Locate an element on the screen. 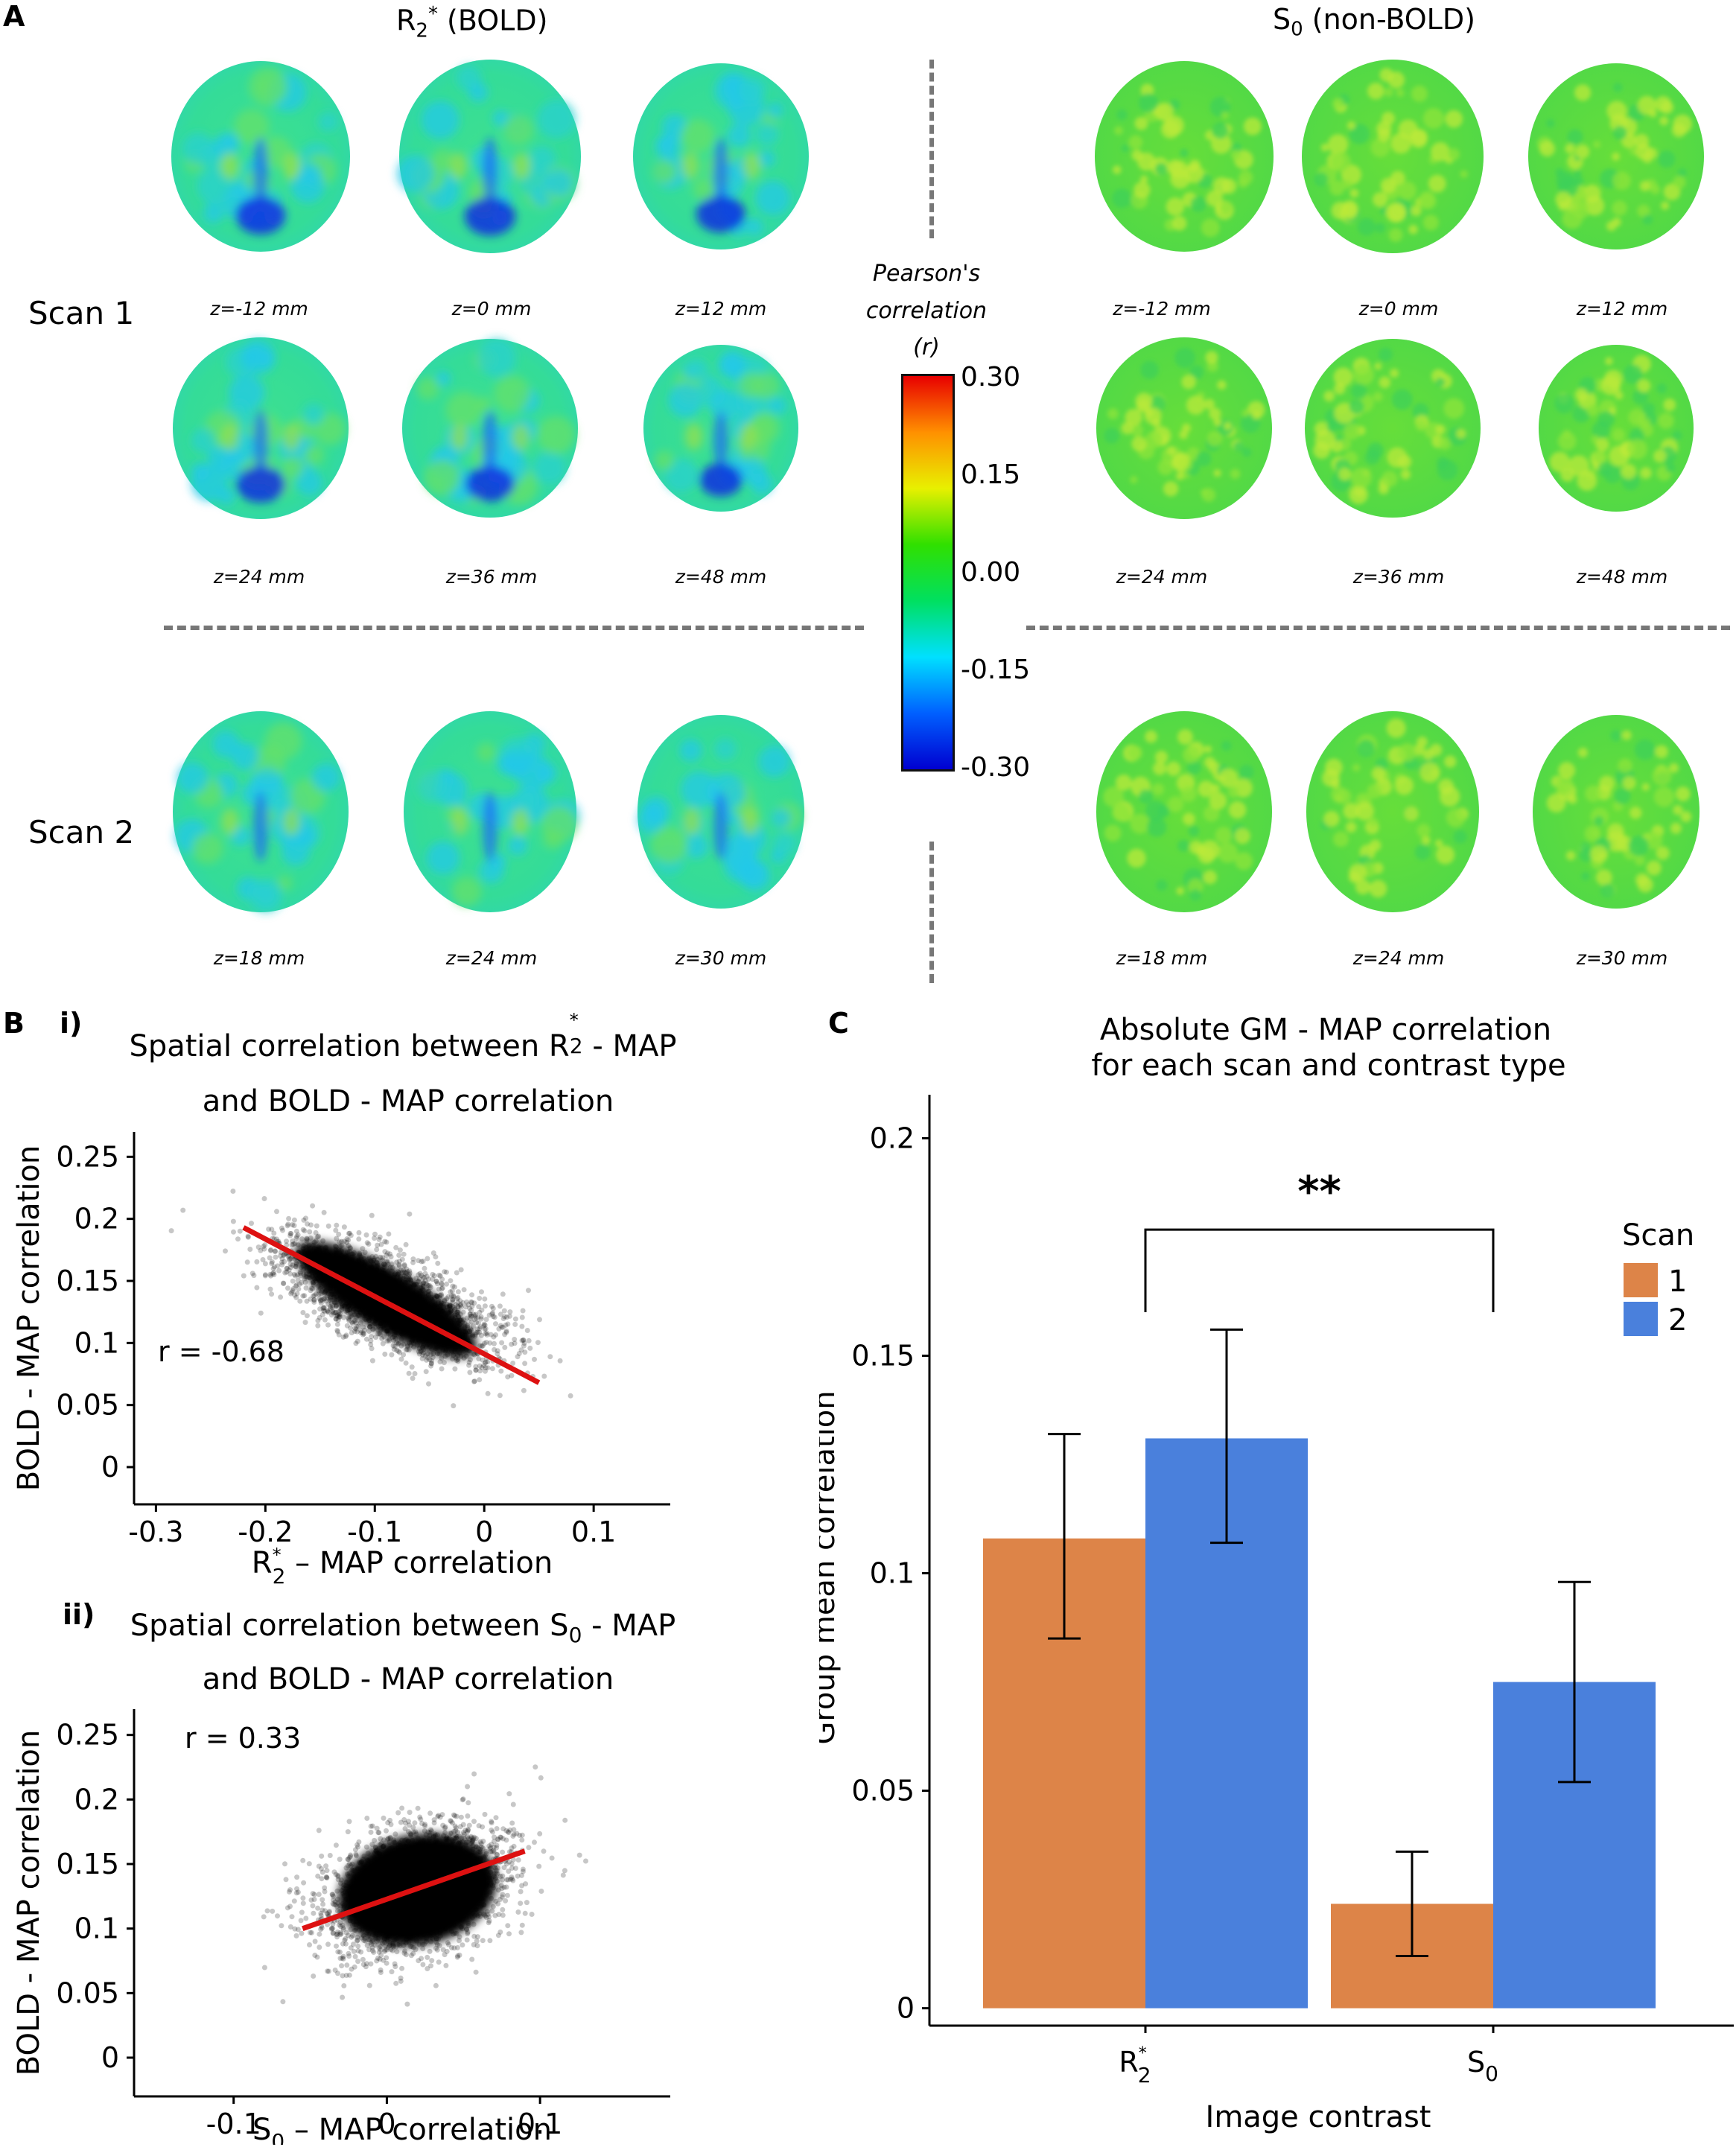 The height and width of the screenshot is (2150, 1736). colorbar-title-line1: Pearson's is located at coordinates (927, 274).